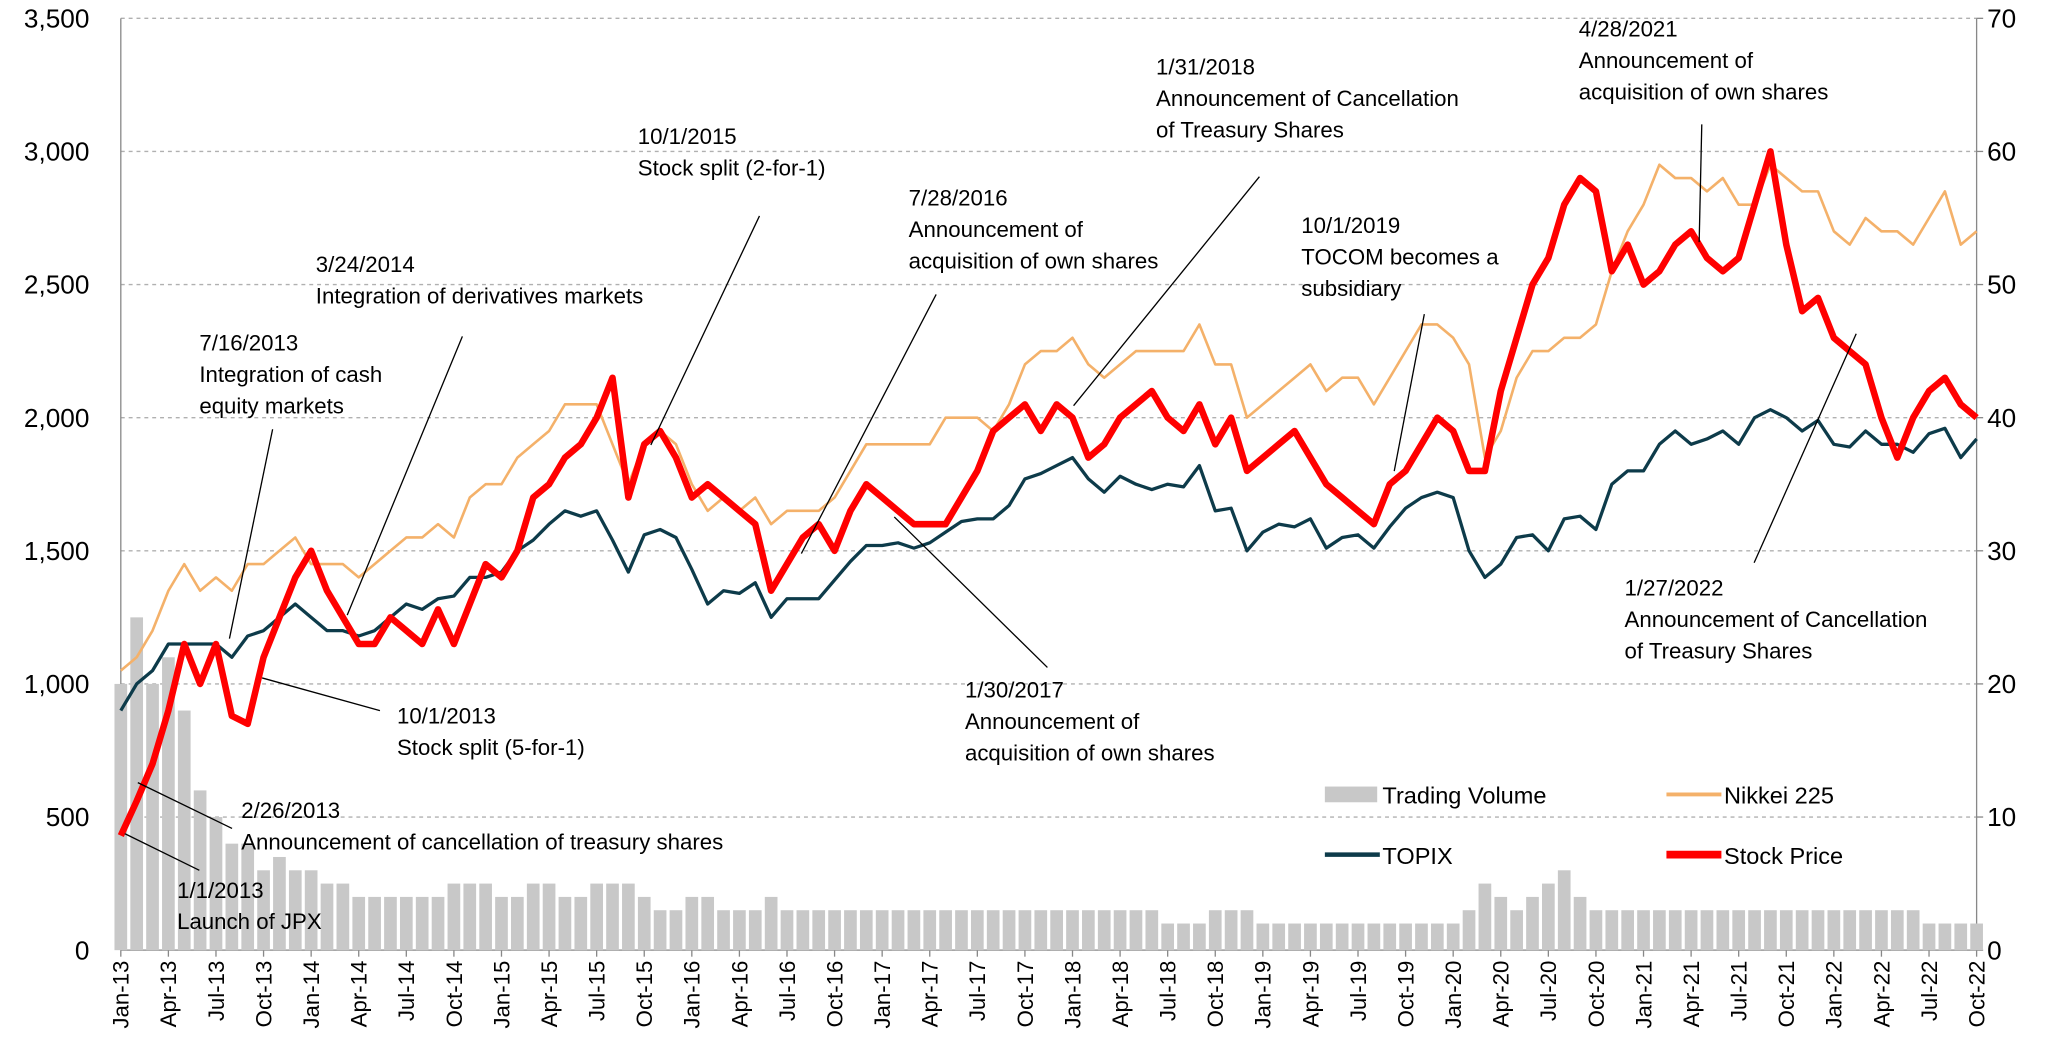 The width and height of the screenshot is (2049, 1047). Describe the element at coordinates (1310, 994) in the screenshot. I see `x-tick-label: Apr-19` at that location.